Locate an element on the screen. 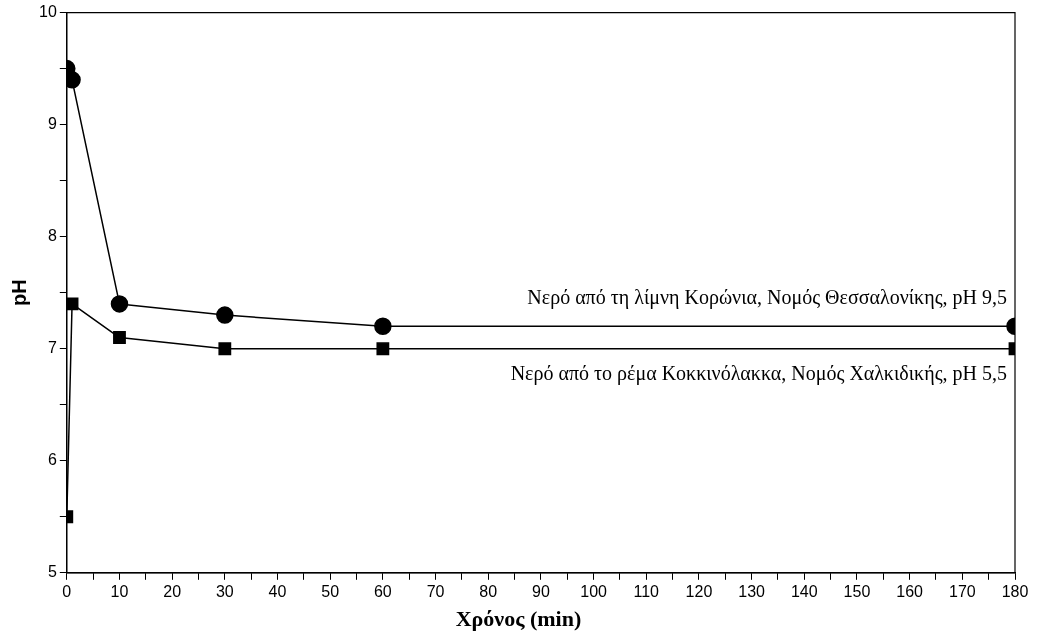 This screenshot has height=639, width=1037. y-tick-label: 6 is located at coordinates (52, 460).